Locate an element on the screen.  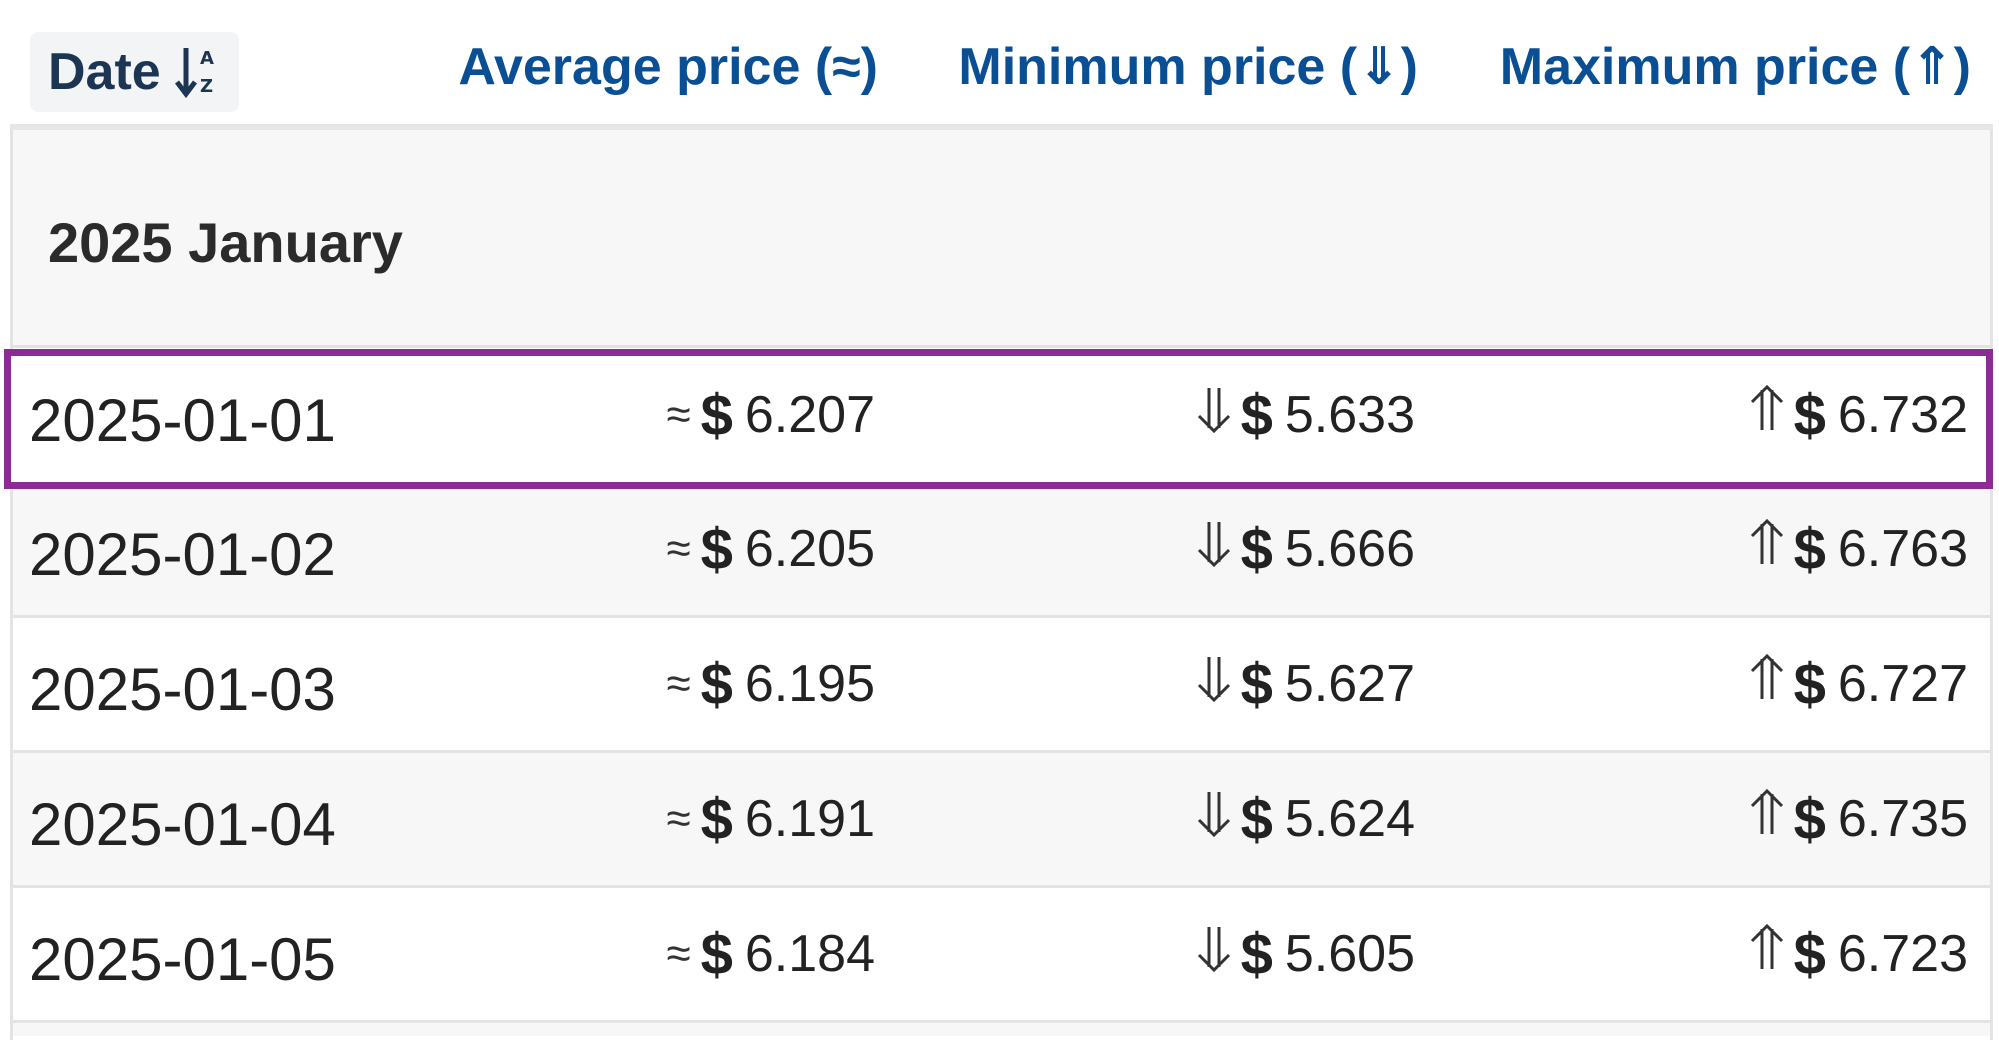
maximum-price-value: 6.735 is located at coordinates (1902, 819).